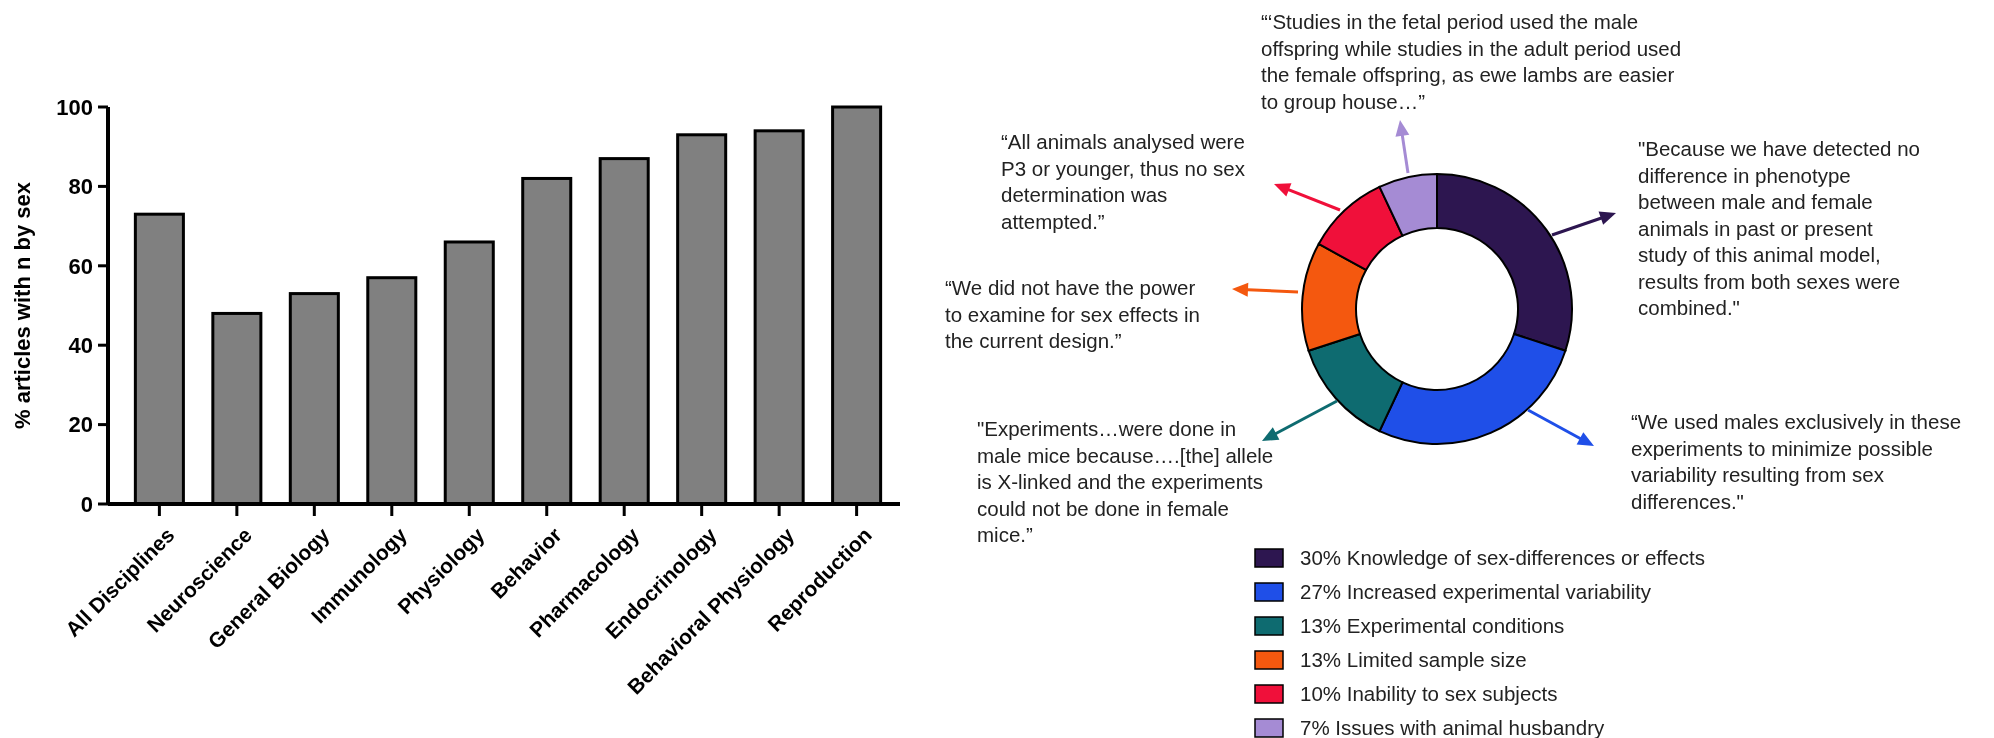 Image resolution: width=1994 pixels, height=738 pixels. Describe the element at coordinates (80, 187) in the screenshot. I see `y-tick-label: 80` at that location.